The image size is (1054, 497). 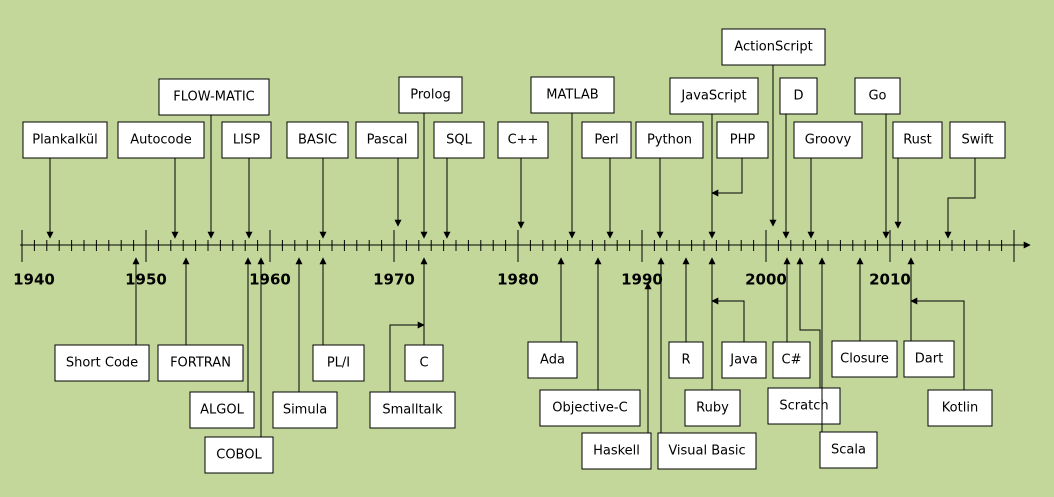 I want to click on language-label: Objective-C, so click(x=589, y=408).